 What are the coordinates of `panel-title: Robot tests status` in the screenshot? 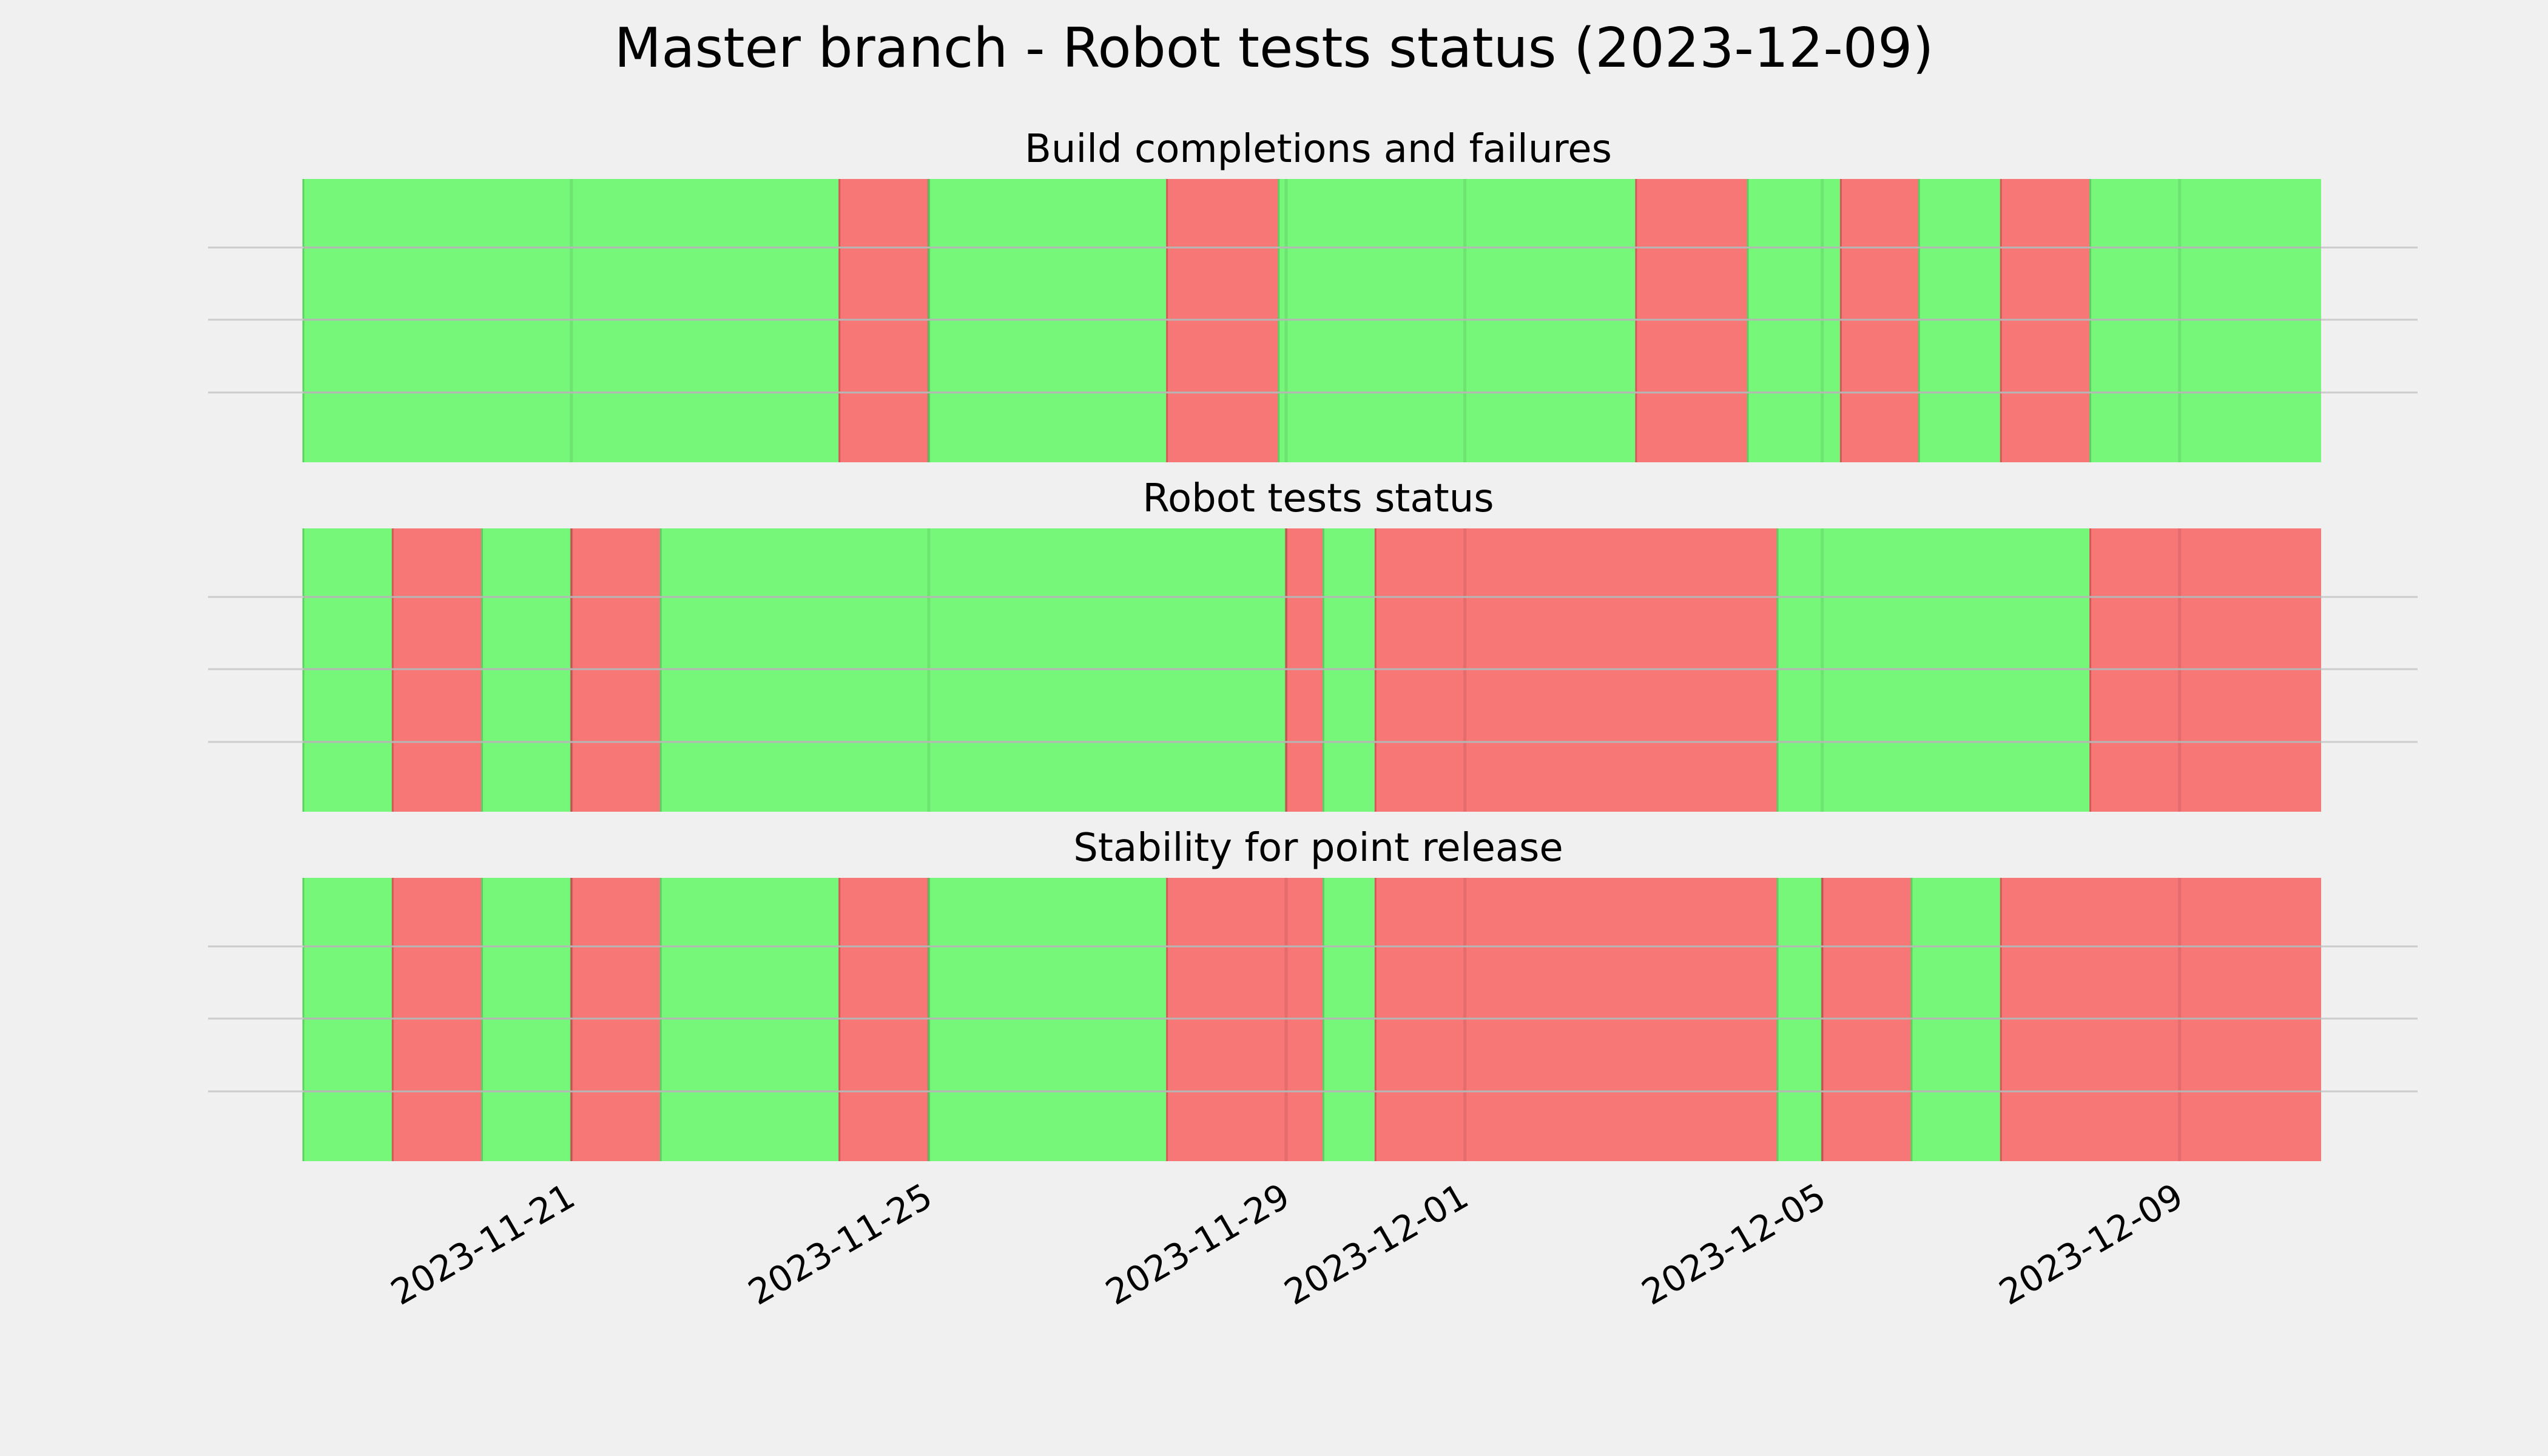 It's located at (1318, 498).